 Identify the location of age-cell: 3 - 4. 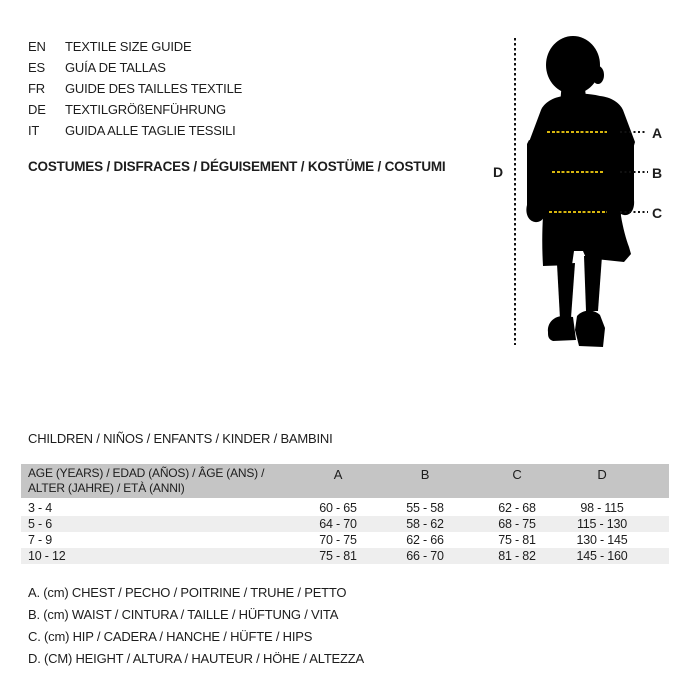
(40, 508).